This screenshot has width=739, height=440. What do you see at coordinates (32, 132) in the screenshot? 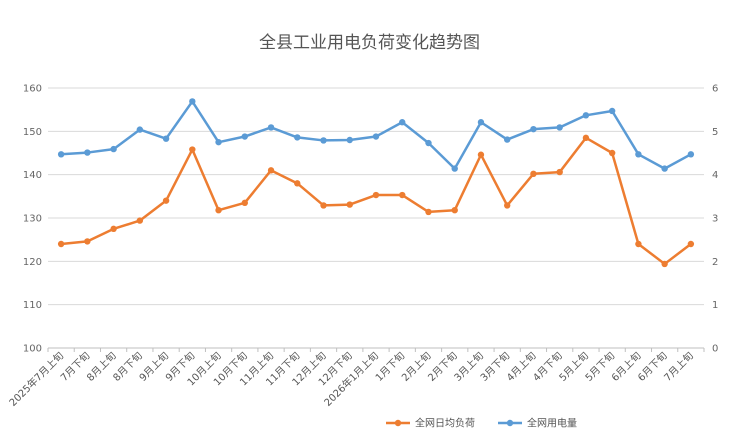
I see `y-left-tick-label: 150` at bounding box center [32, 132].